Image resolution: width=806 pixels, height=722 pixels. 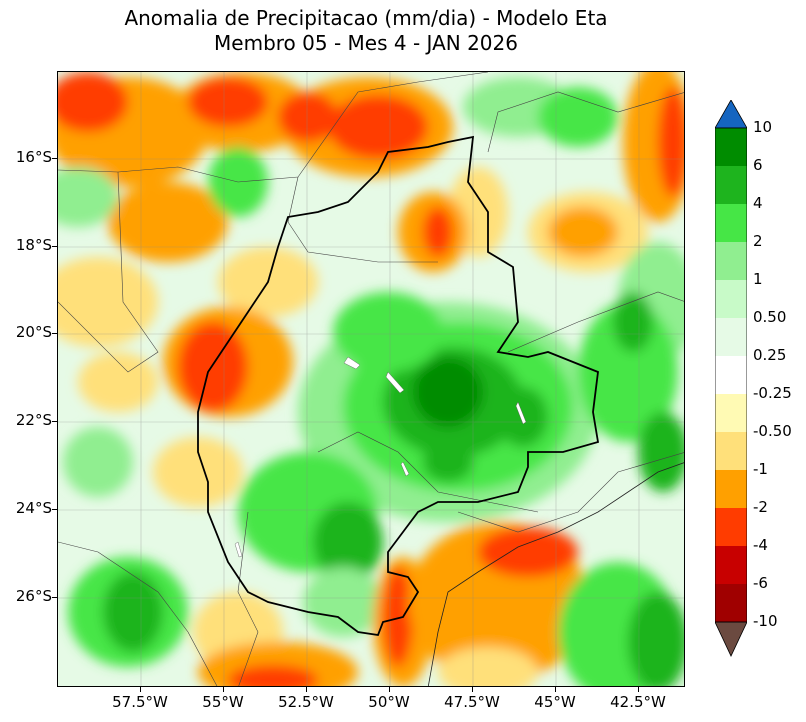 I want to click on colorbar-label: -0.50, so click(x=772, y=431).